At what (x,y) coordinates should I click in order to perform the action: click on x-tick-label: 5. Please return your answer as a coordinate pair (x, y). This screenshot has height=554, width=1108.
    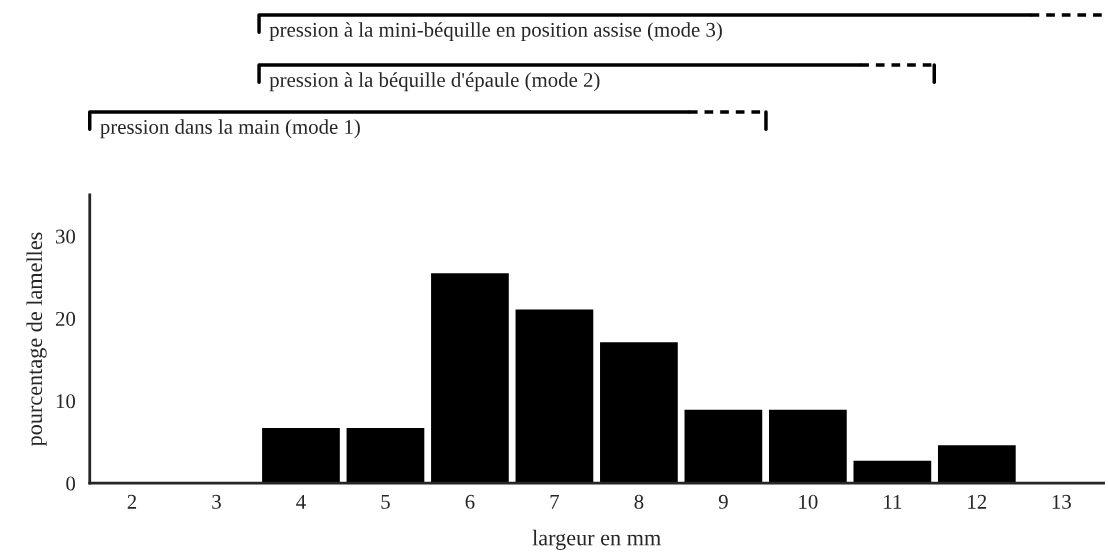
    Looking at the image, I should click on (385, 502).